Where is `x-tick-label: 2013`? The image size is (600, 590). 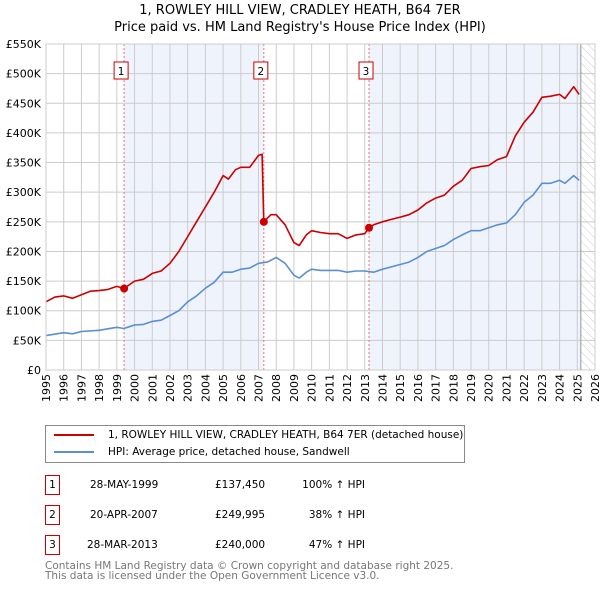 x-tick-label: 2013 is located at coordinates (365, 388).